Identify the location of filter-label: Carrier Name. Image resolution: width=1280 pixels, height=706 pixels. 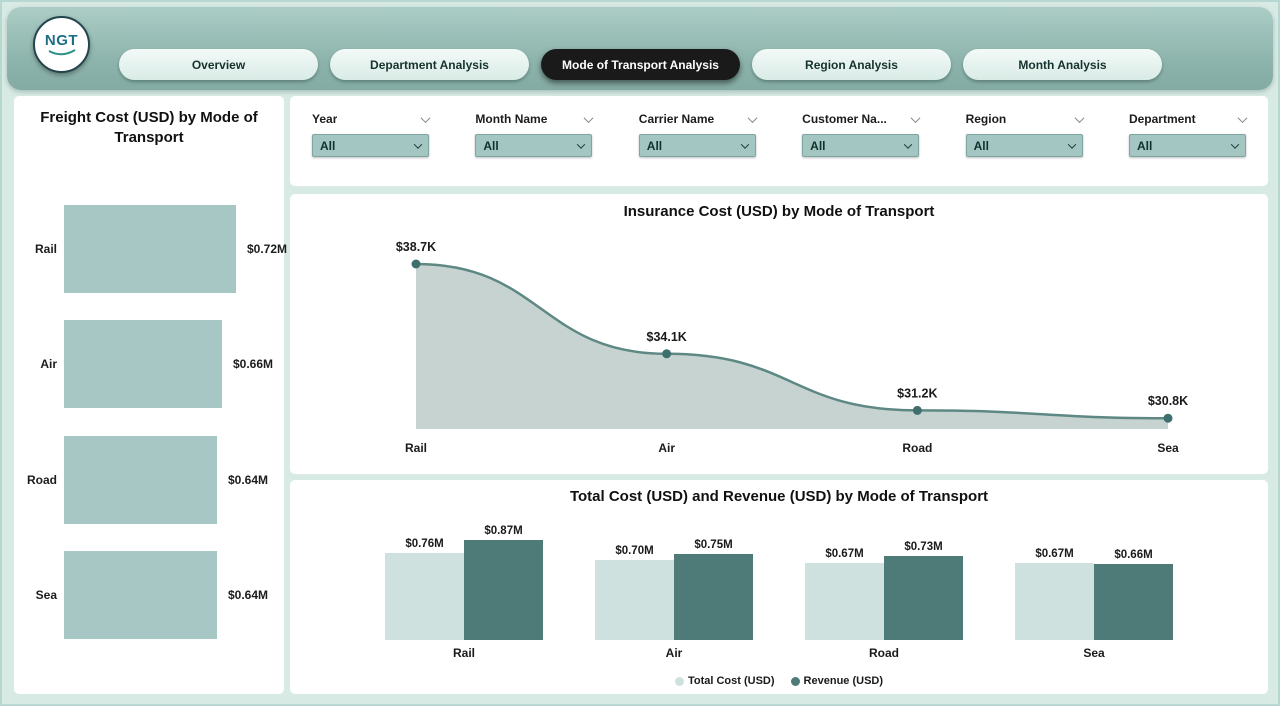
(676, 119).